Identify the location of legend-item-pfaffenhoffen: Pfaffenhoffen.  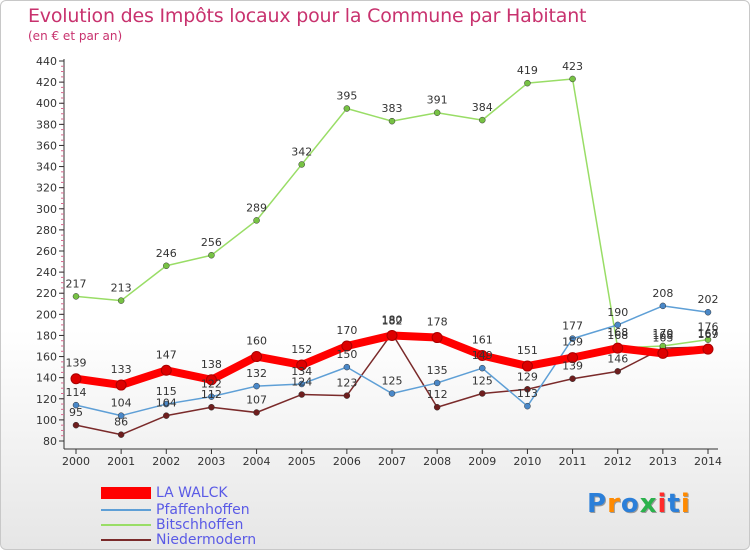
(201, 510).